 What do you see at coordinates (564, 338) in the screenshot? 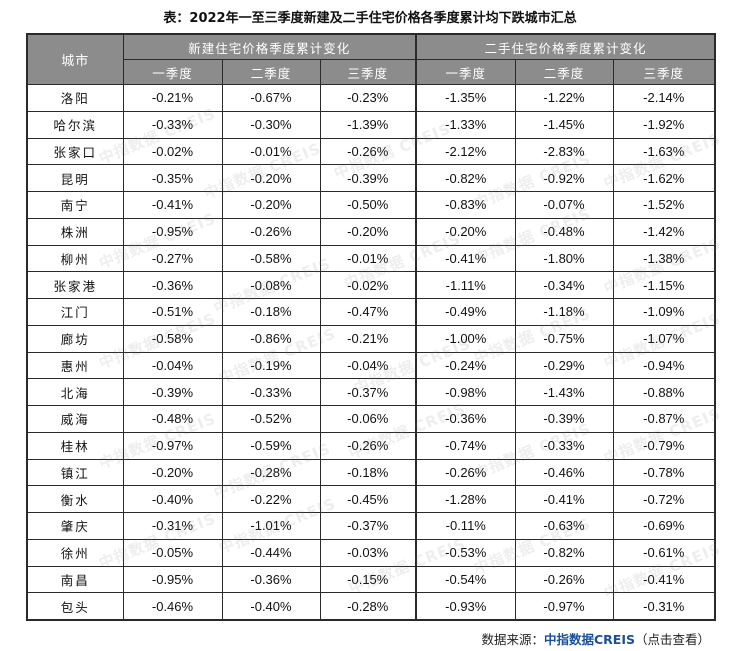
I see `used-q2-cell: -0.75%` at bounding box center [564, 338].